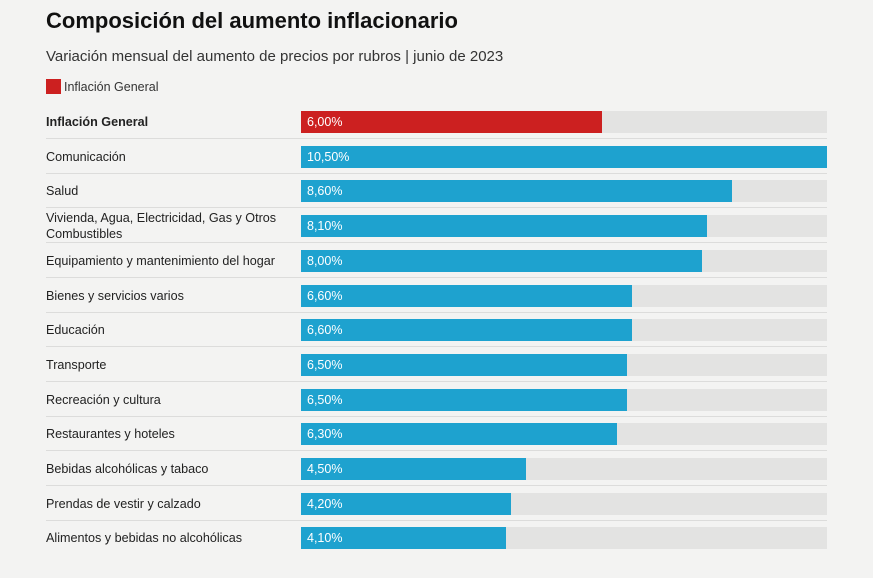 This screenshot has height=578, width=873. What do you see at coordinates (62, 191) in the screenshot?
I see `category-label: Salud` at bounding box center [62, 191].